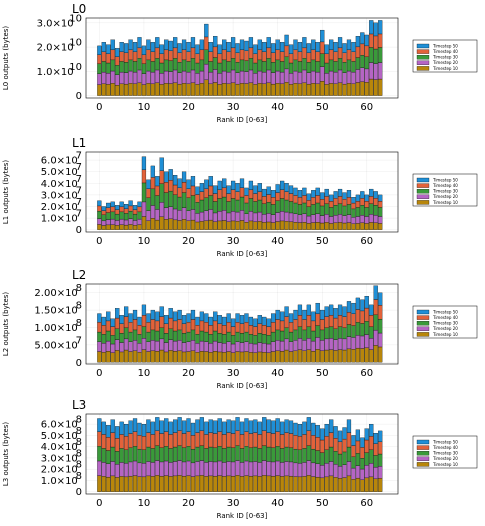  I want to click on chart-title: L1, so click(79, 143).